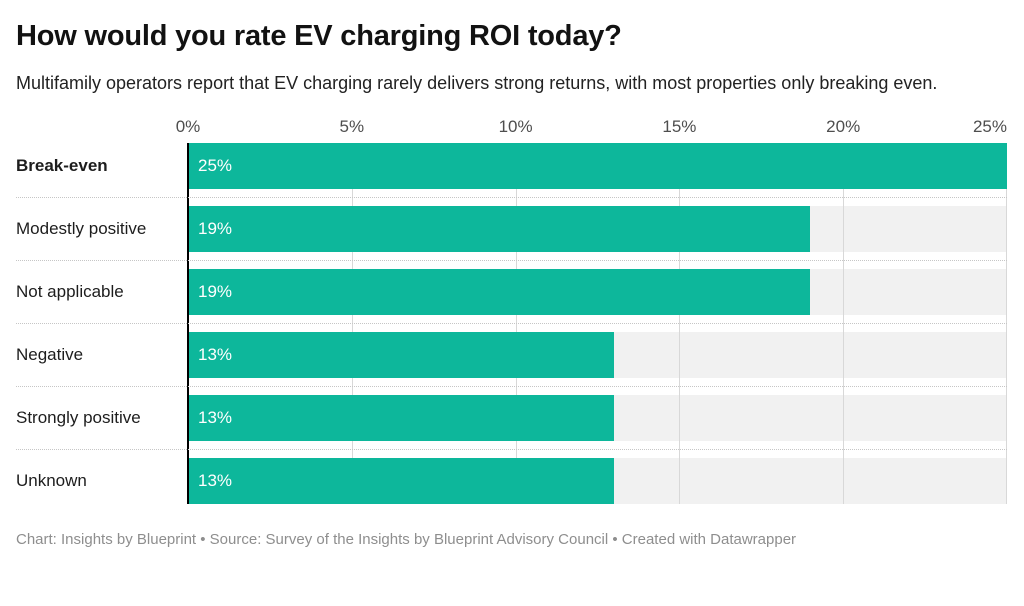 The width and height of the screenshot is (1024, 606). I want to click on bar-row: Unknown 13%, so click(511, 481).